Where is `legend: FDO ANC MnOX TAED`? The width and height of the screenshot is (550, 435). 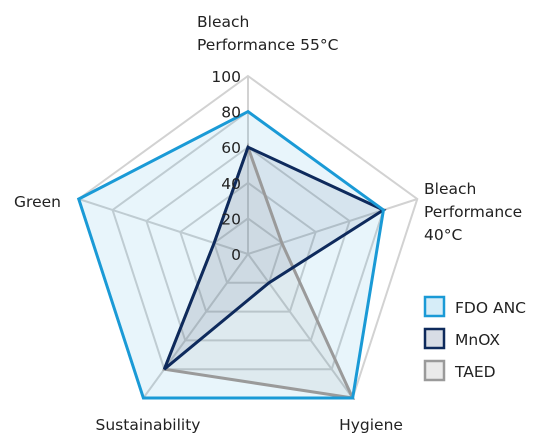 legend: FDO ANC MnOX TAED is located at coordinates (474, 338).